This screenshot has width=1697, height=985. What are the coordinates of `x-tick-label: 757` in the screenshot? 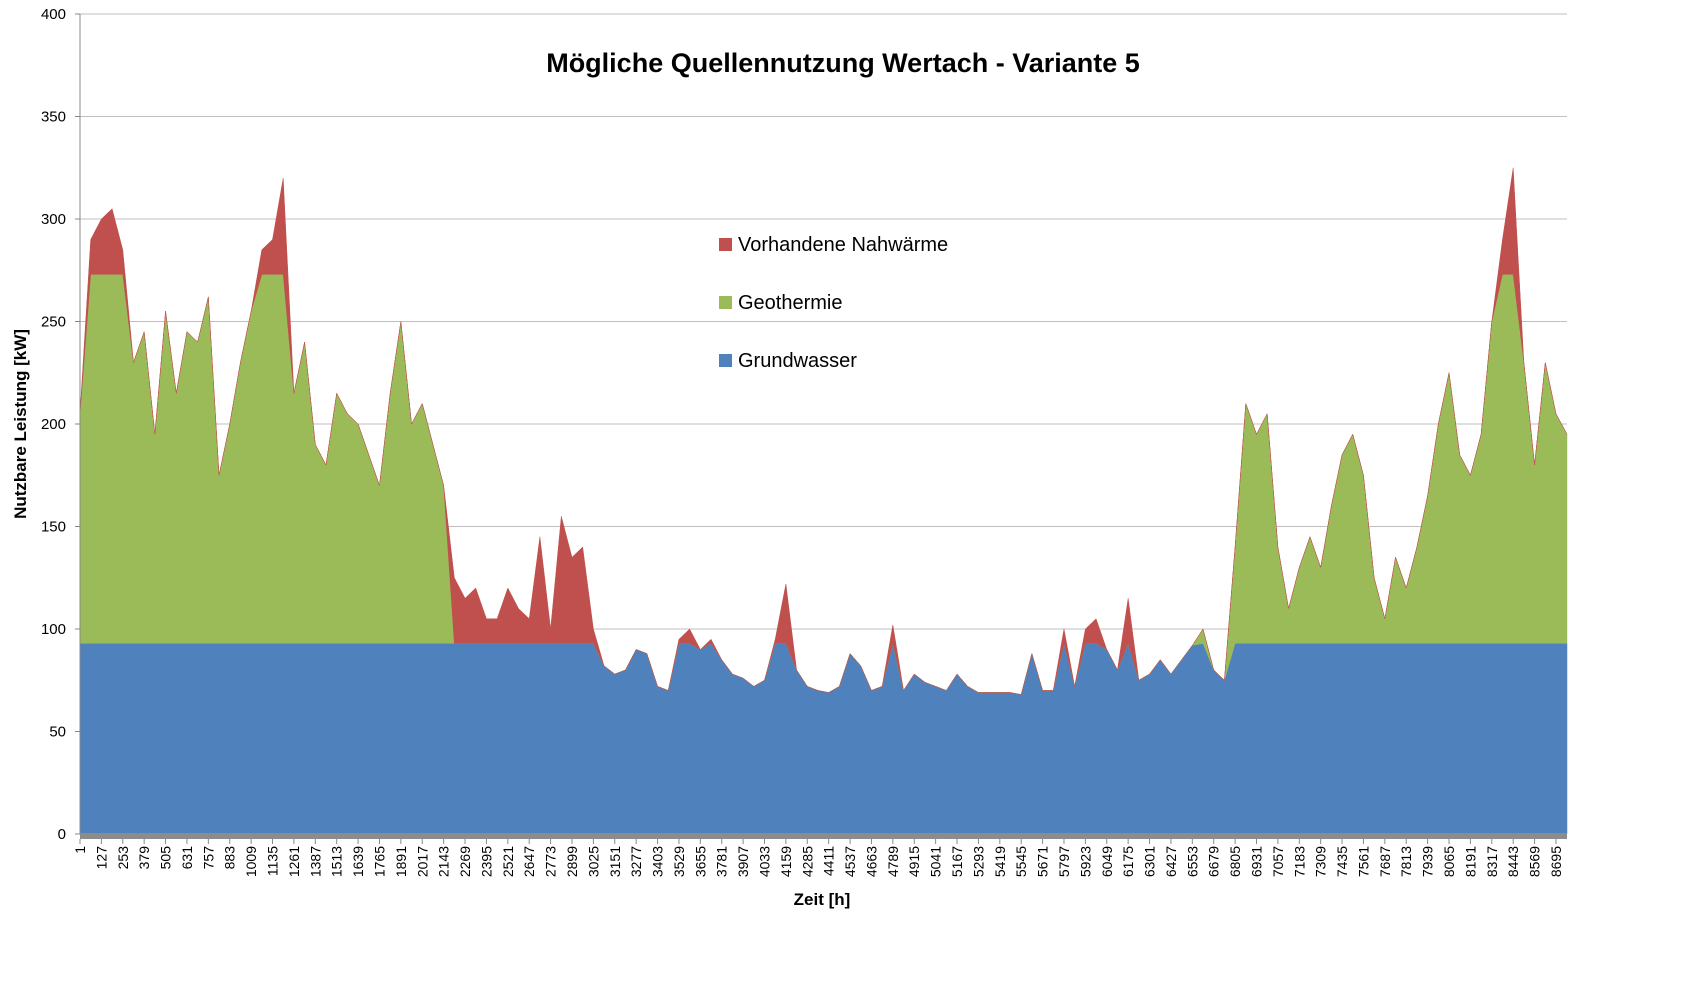 It's located at (208, 858).